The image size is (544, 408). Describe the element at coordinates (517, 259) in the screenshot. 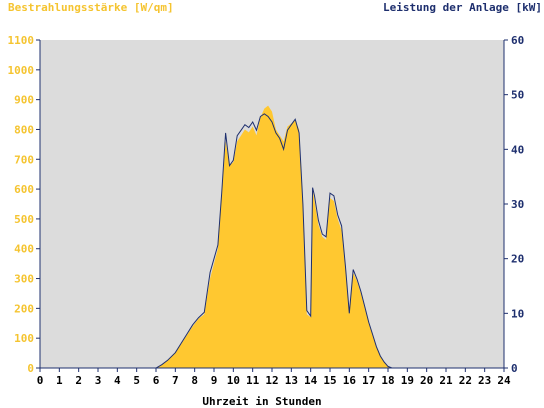

I see `y-right-tick-label: 20` at that location.